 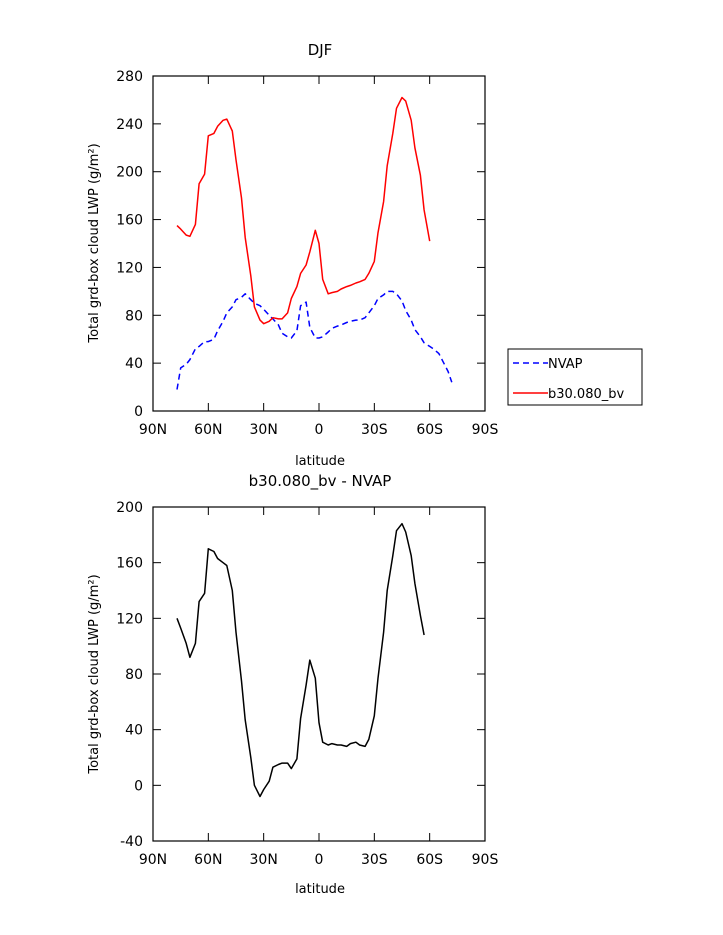 What do you see at coordinates (303, 210) in the screenshot?
I see `series-line-b30-080-bv` at bounding box center [303, 210].